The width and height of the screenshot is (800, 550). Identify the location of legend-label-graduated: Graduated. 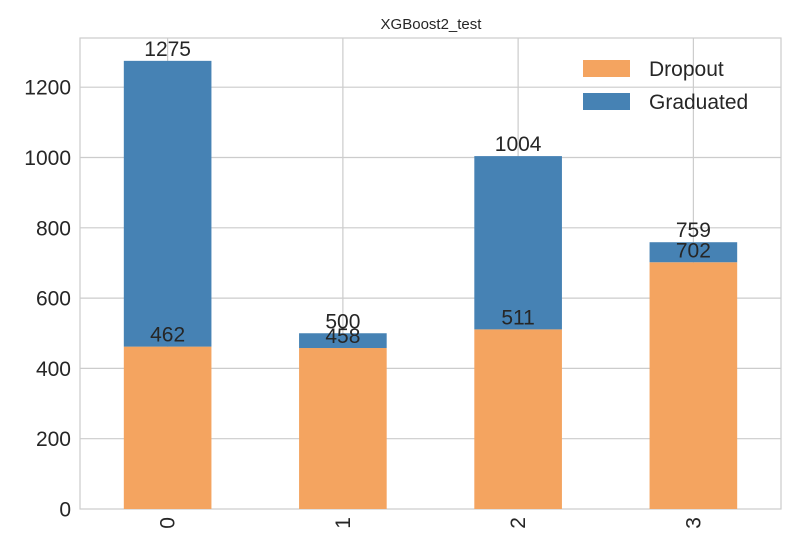
(698, 102).